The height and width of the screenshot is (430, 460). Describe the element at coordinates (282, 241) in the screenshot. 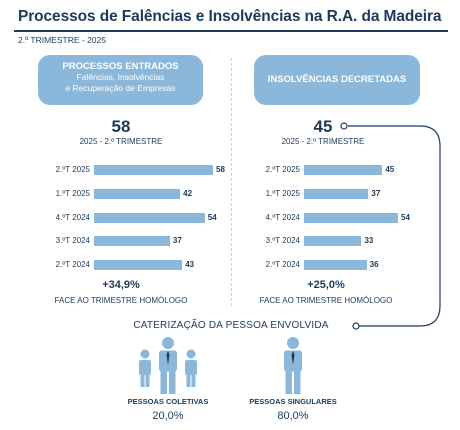

I see `right-bar-category: 3.ºT 2024` at that location.